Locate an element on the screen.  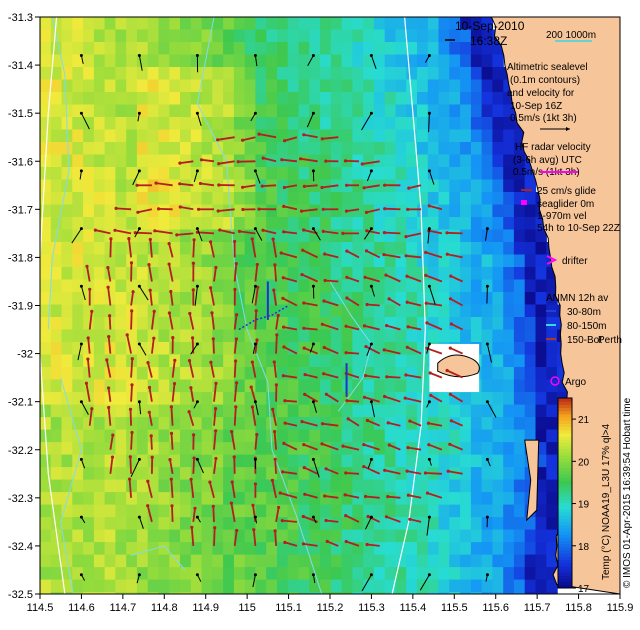
argo-icon is located at coordinates (555, 381).